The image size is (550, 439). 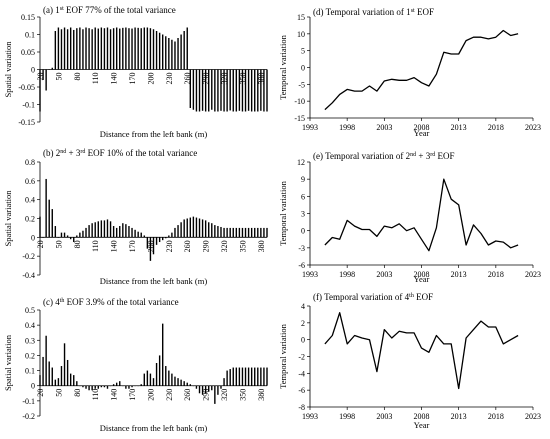 I want to click on panel-d-title: (d) Temporal variation of 1st EOF, so click(x=373, y=12).